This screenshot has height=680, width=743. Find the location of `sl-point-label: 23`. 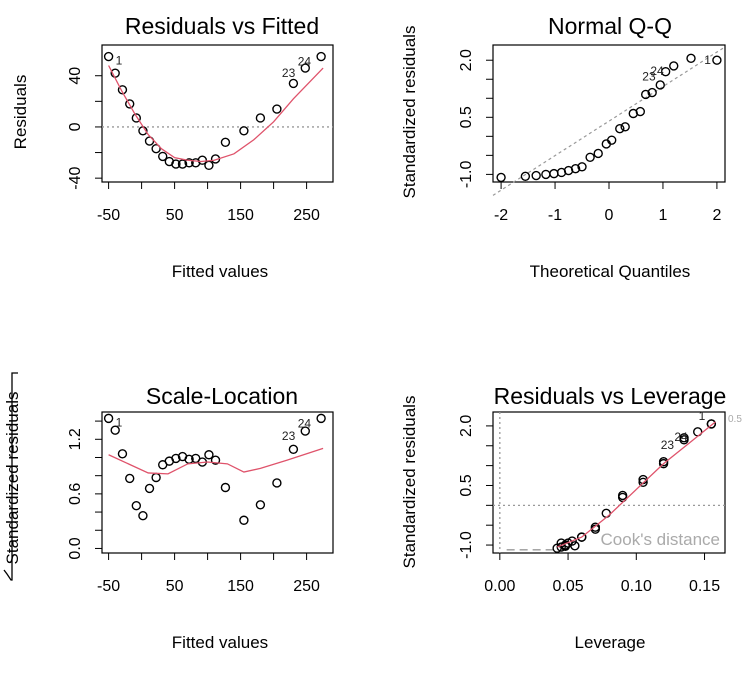

sl-point-label: 23 is located at coordinates (289, 436).